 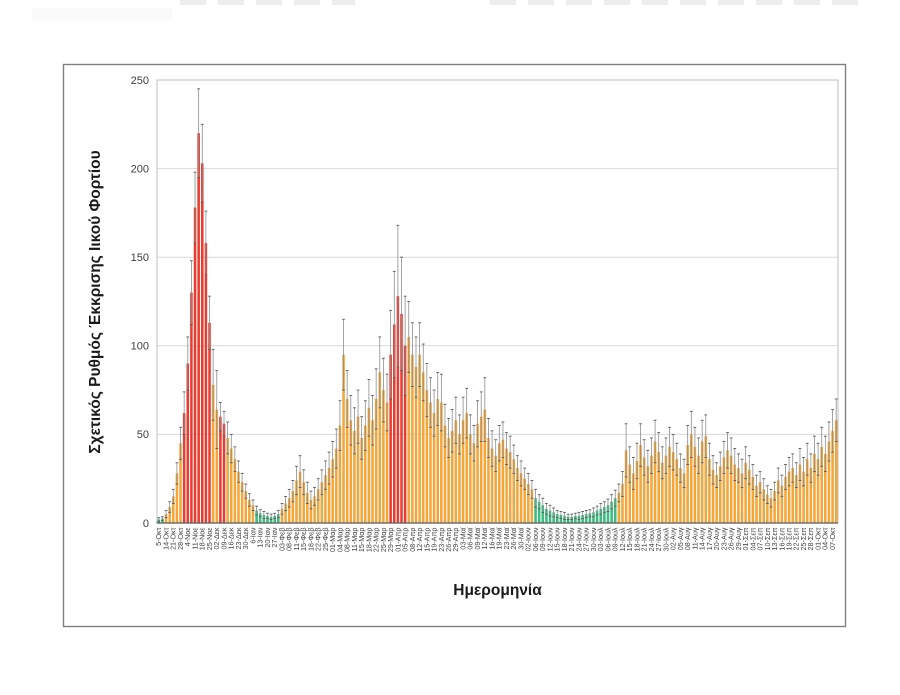 I want to click on svg-text: 09-Δεκ, so click(x=223, y=538).